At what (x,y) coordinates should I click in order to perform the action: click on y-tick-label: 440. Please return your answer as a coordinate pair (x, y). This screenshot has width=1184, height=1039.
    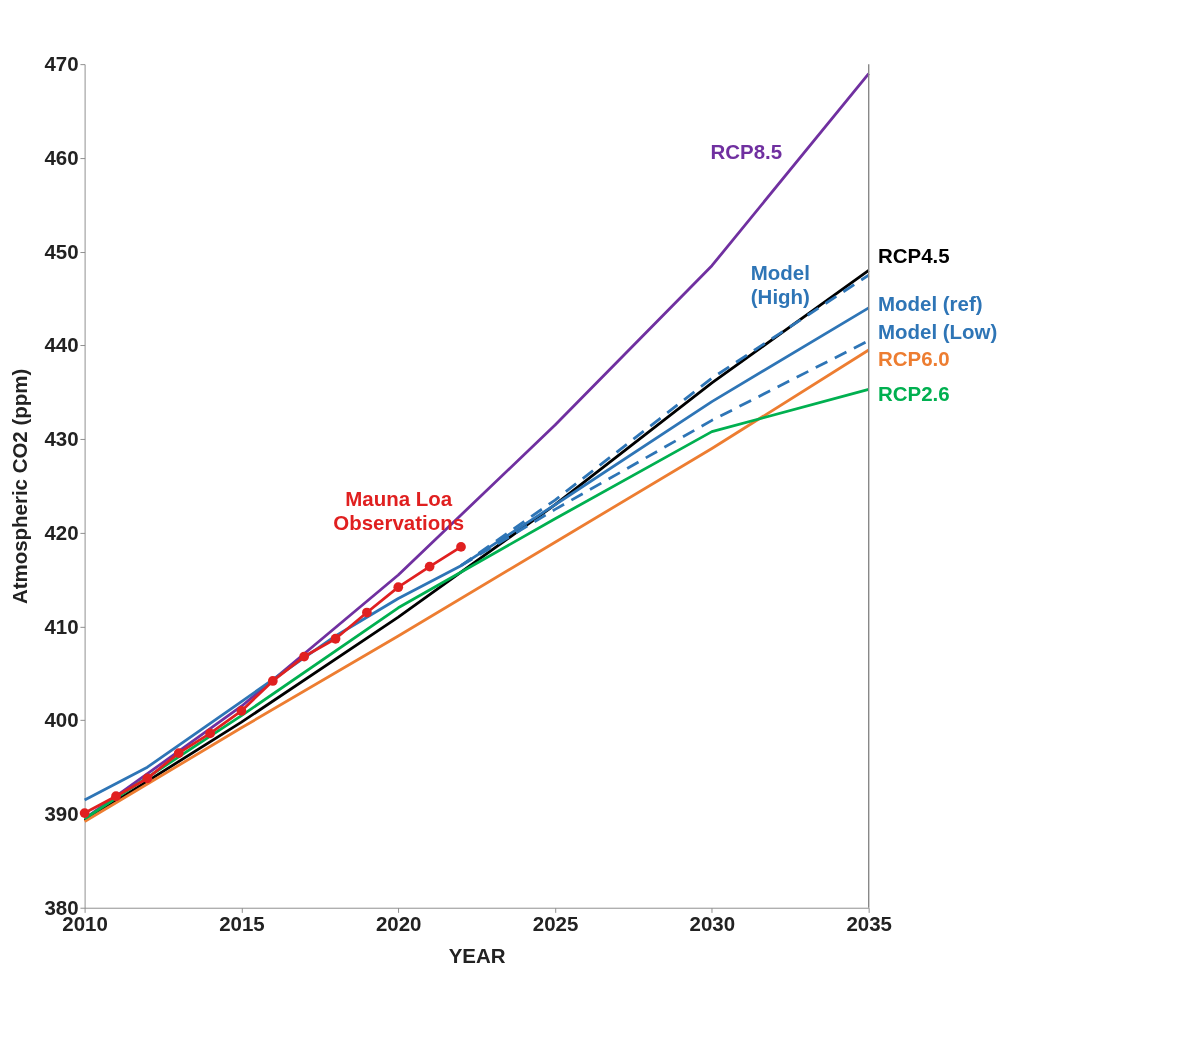
    Looking at the image, I should click on (61, 345).